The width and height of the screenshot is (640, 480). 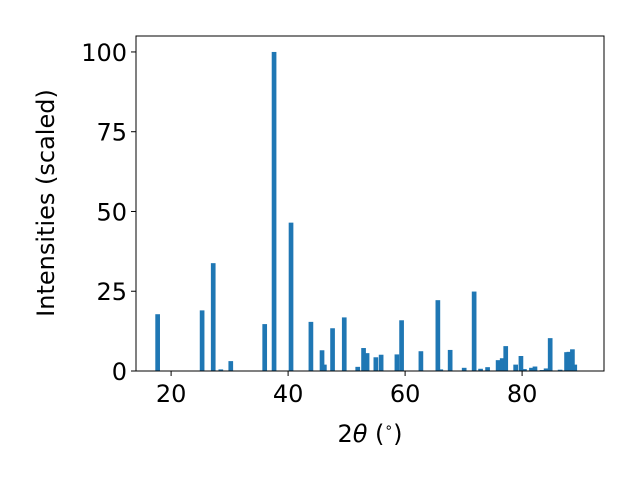 I want to click on x-axis-title-part-1: 2, so click(x=344, y=434).